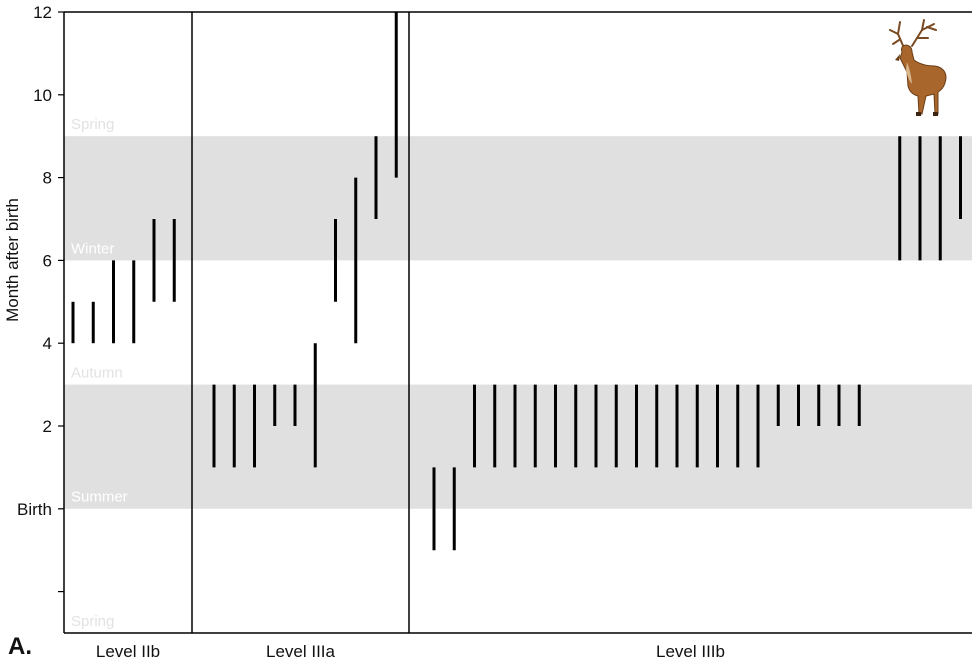  I want to click on season-label: Summer, so click(99, 497).